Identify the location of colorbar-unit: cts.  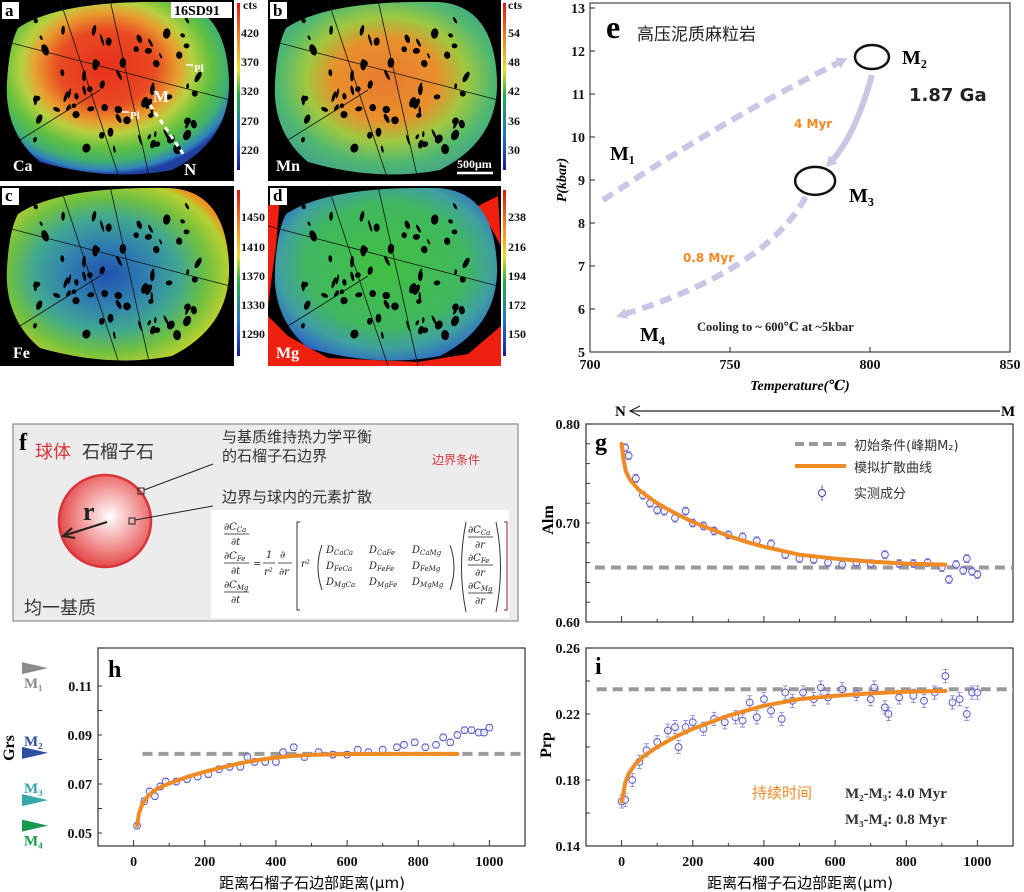
(515, 6).